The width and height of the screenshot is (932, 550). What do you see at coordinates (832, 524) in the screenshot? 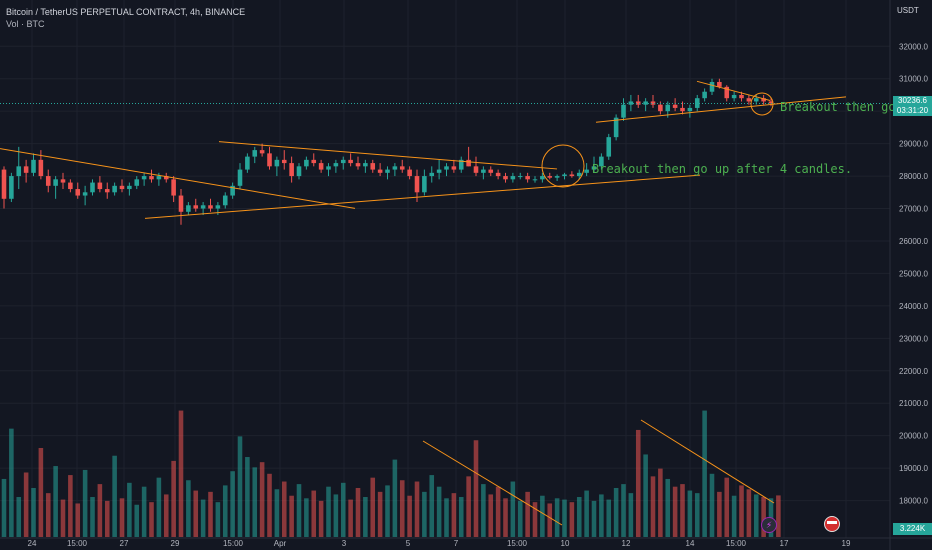
I see `flag-icon` at bounding box center [832, 524].